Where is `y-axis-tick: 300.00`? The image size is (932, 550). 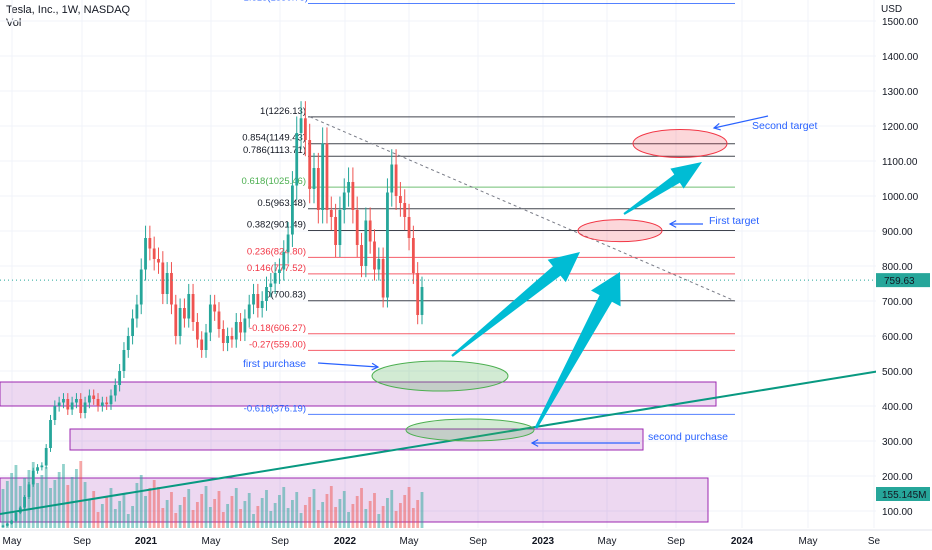 y-axis-tick: 300.00 is located at coordinates (897, 442).